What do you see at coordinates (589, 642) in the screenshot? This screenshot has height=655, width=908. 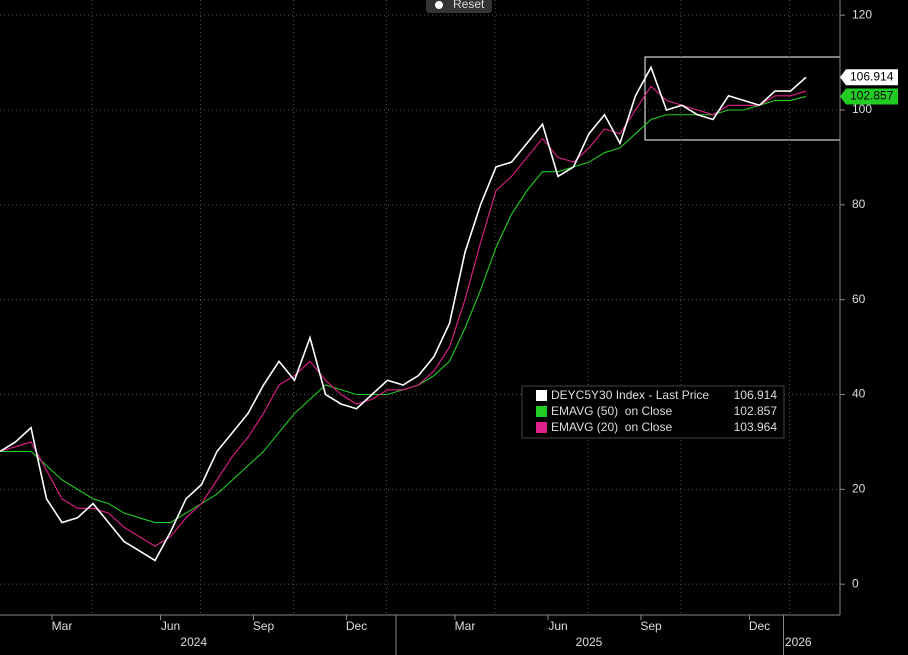 I see `year-label: 2025` at bounding box center [589, 642].